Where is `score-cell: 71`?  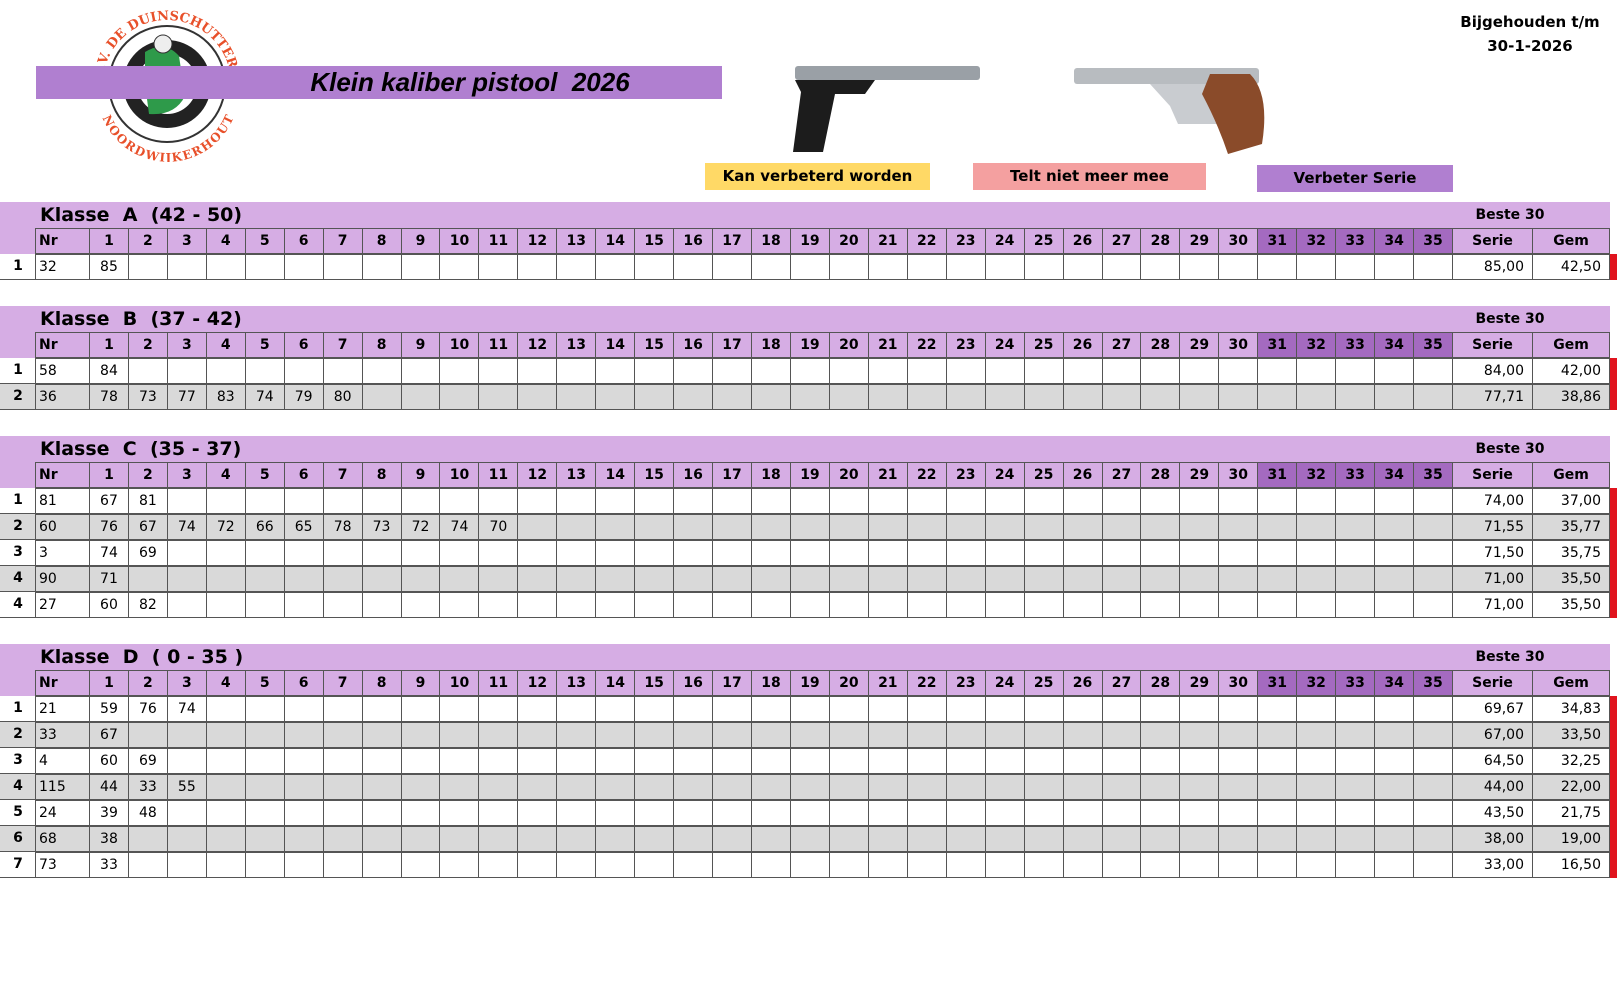 score-cell: 71 is located at coordinates (109, 579).